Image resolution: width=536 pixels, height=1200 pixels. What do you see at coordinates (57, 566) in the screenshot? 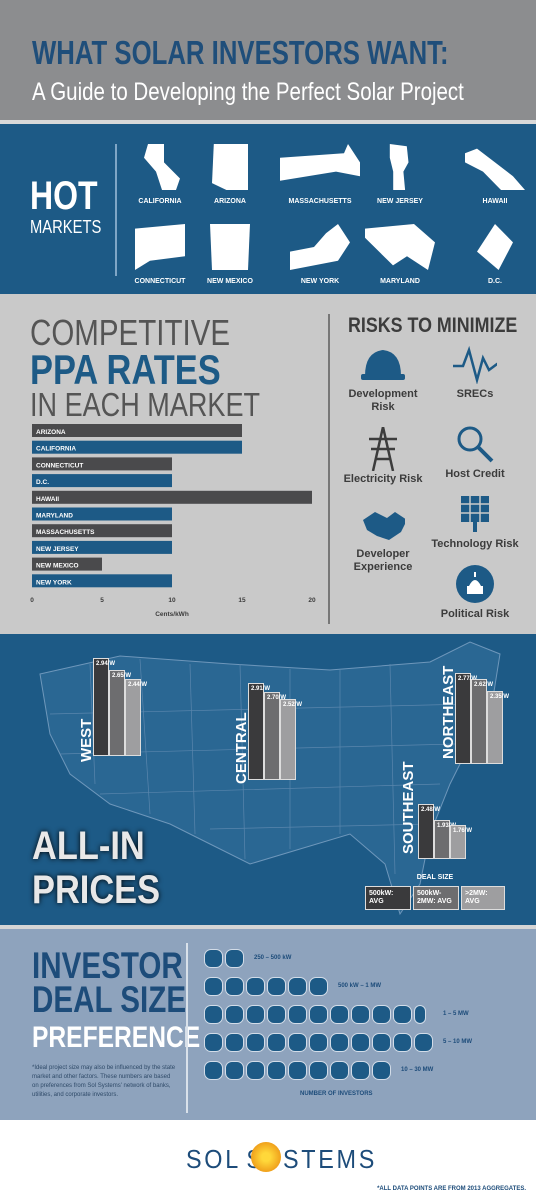
I see `ppa-bar-label: NEW MEXICO` at bounding box center [57, 566].